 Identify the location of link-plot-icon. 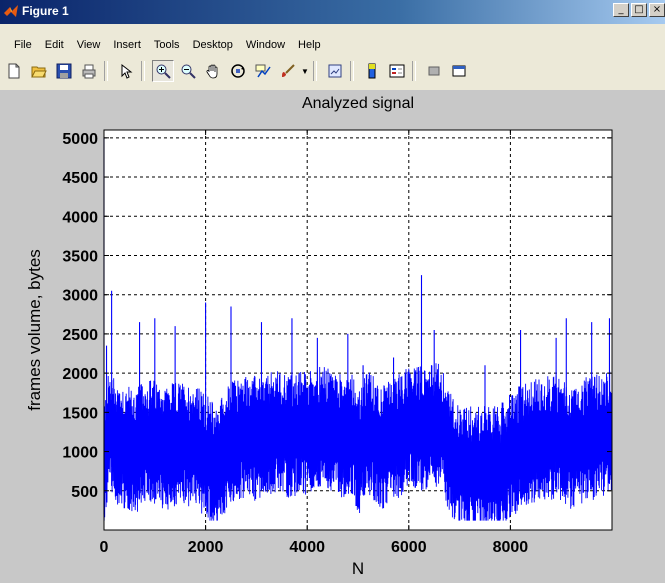
(335, 71).